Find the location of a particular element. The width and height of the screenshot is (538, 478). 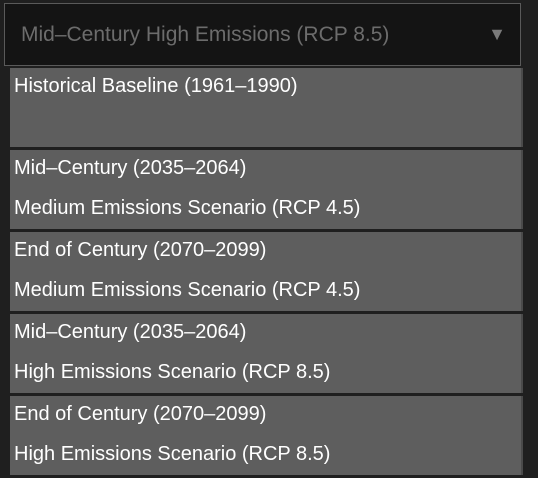

option-label: Historical Baseline (1961–1990) is located at coordinates (156, 86).